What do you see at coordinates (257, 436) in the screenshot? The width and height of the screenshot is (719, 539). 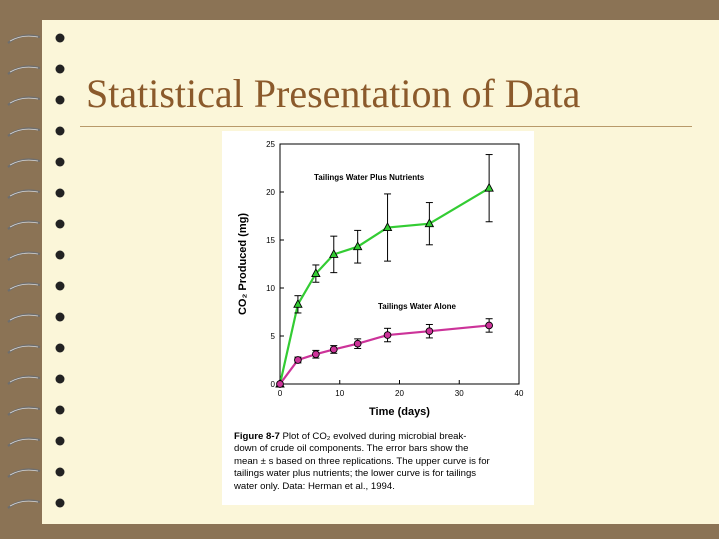 I see `caption-label: Figure 8-7` at bounding box center [257, 436].